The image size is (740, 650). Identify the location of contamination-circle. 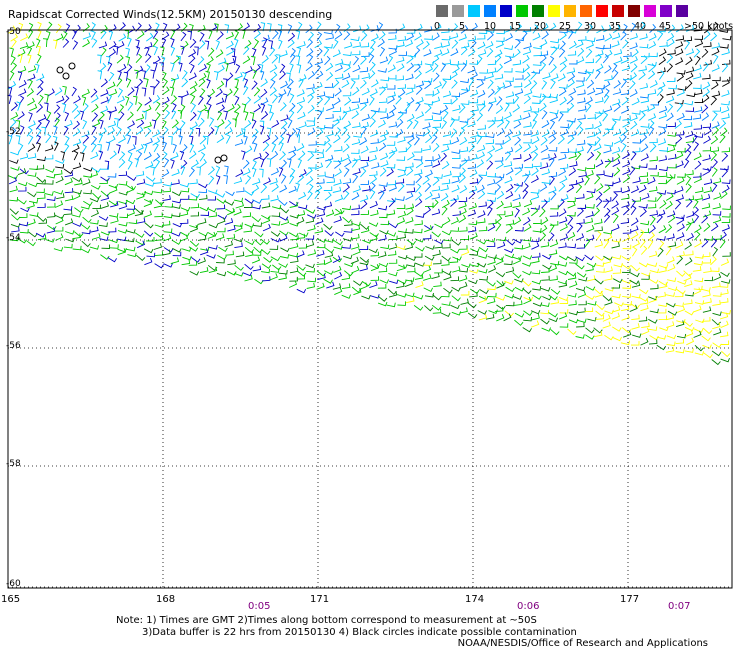
(218, 160).